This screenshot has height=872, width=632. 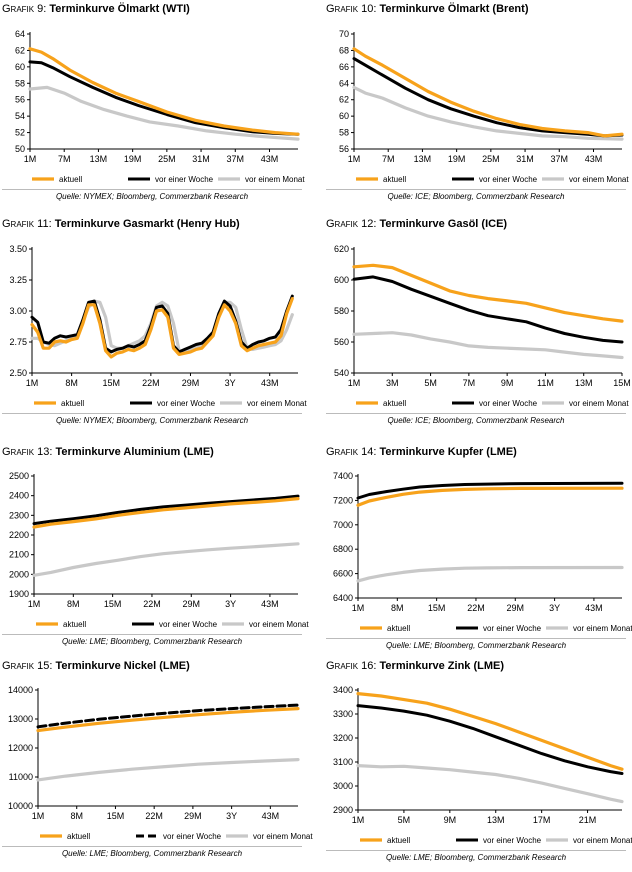 What do you see at coordinates (108, 452) in the screenshot?
I see `chart-title: Grafik 13: Terminkurve Aluminium (LME)` at bounding box center [108, 452].